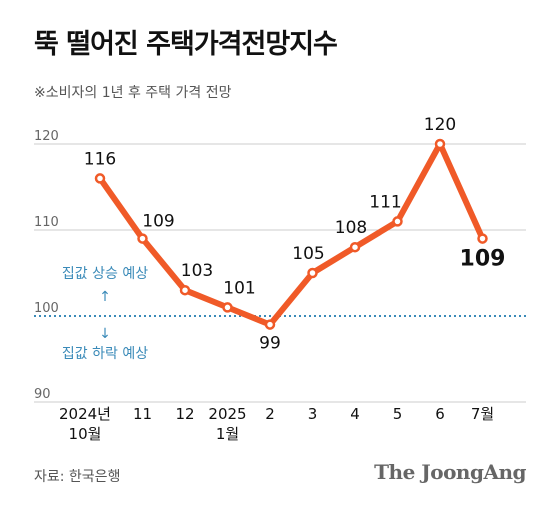 Image resolution: width=560 pixels, height=505 pixels. I want to click on data-label: 103, so click(197, 271).